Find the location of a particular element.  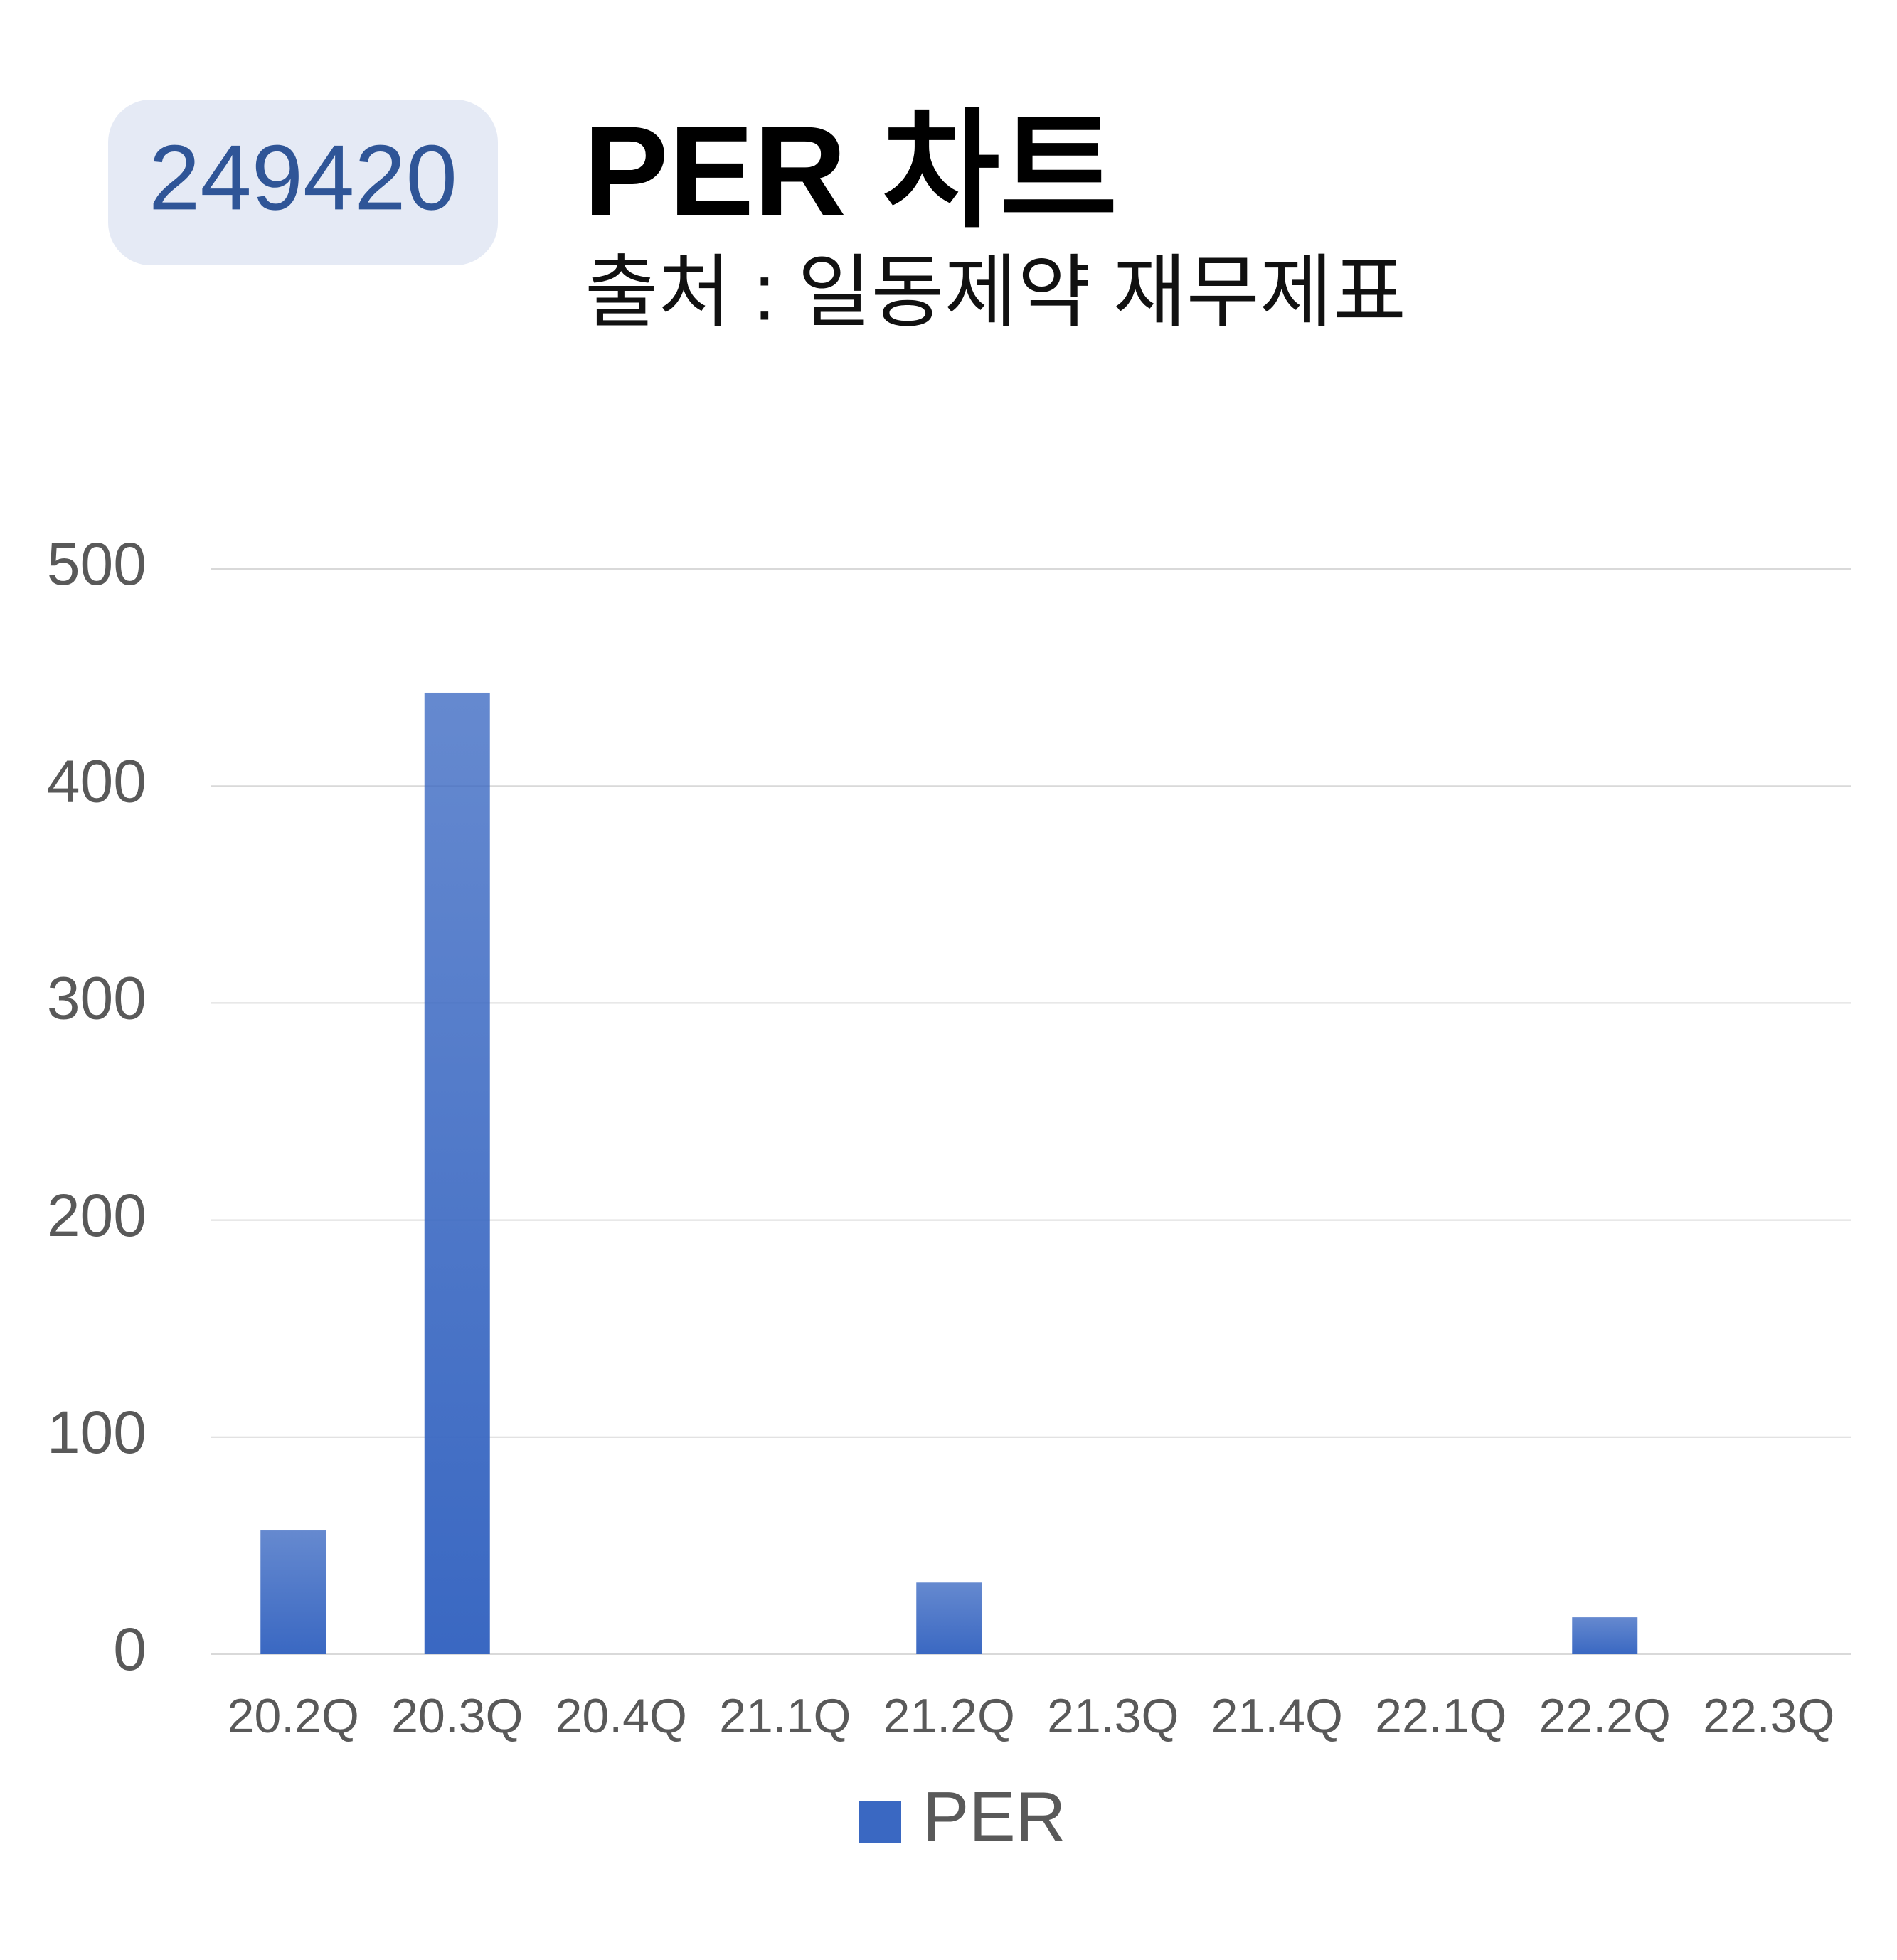

chart-subtitle: 출처 : 일동제약 재무제표 is located at coordinates (996, 292).